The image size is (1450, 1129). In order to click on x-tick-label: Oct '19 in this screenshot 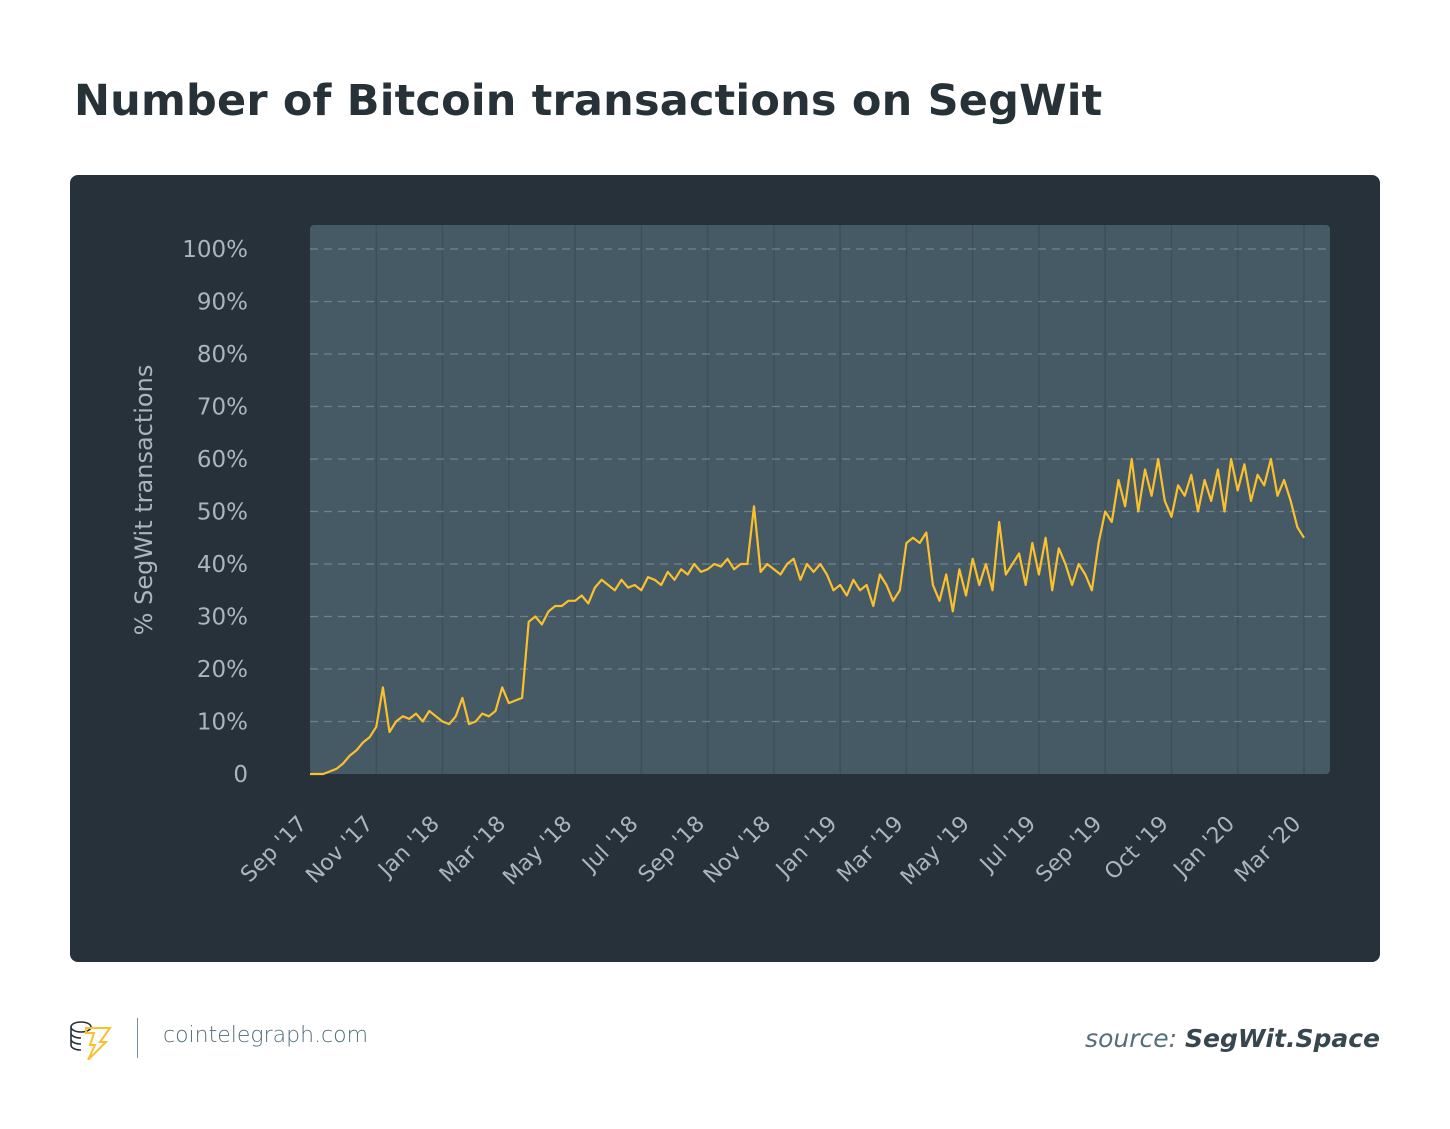, I will do `click(1137, 849)`.